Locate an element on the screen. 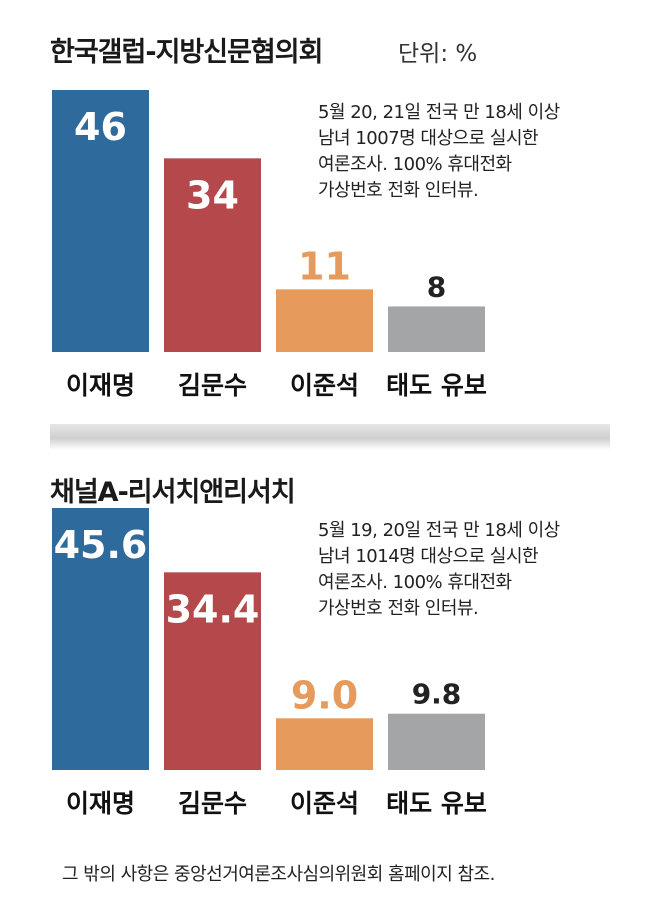 The image size is (658, 903). chart-1-title: 한국갤럽-지방신문협의회 is located at coordinates (186, 52).